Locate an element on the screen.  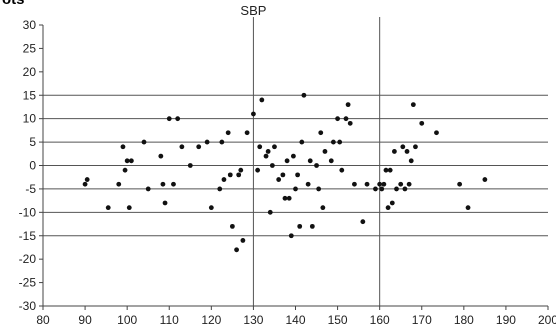
y-tick-label: 15 is located at coordinates (30, 95).